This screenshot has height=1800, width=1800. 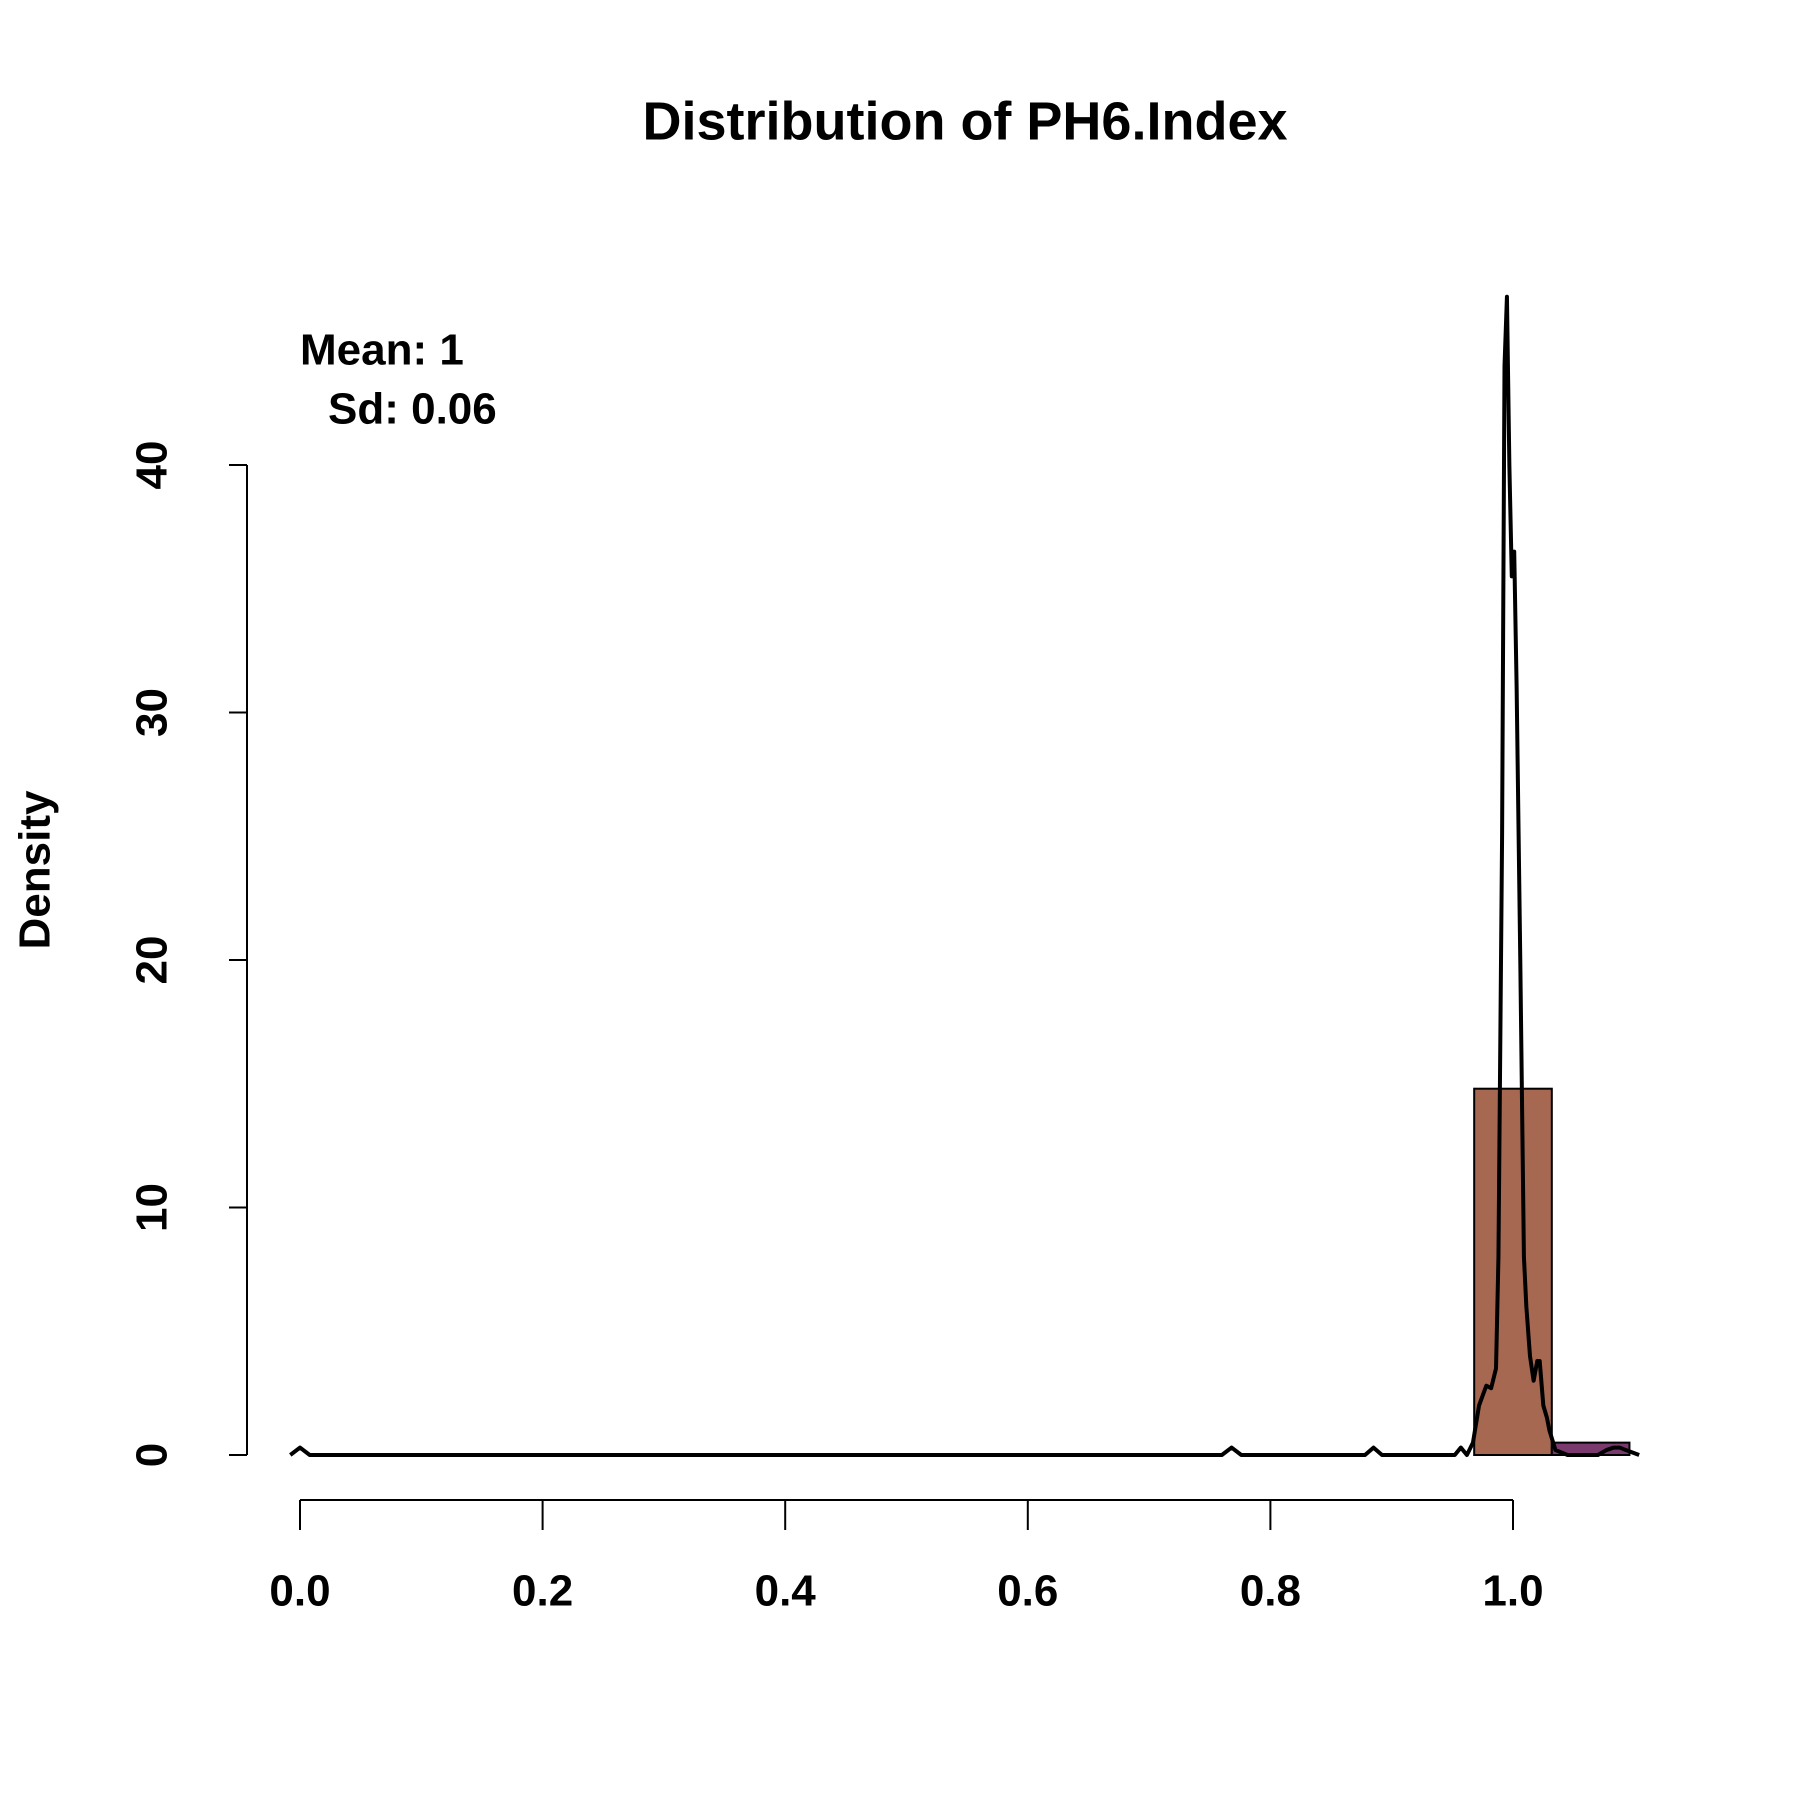 I want to click on x-tick-label: 0.4, so click(x=786, y=1591).